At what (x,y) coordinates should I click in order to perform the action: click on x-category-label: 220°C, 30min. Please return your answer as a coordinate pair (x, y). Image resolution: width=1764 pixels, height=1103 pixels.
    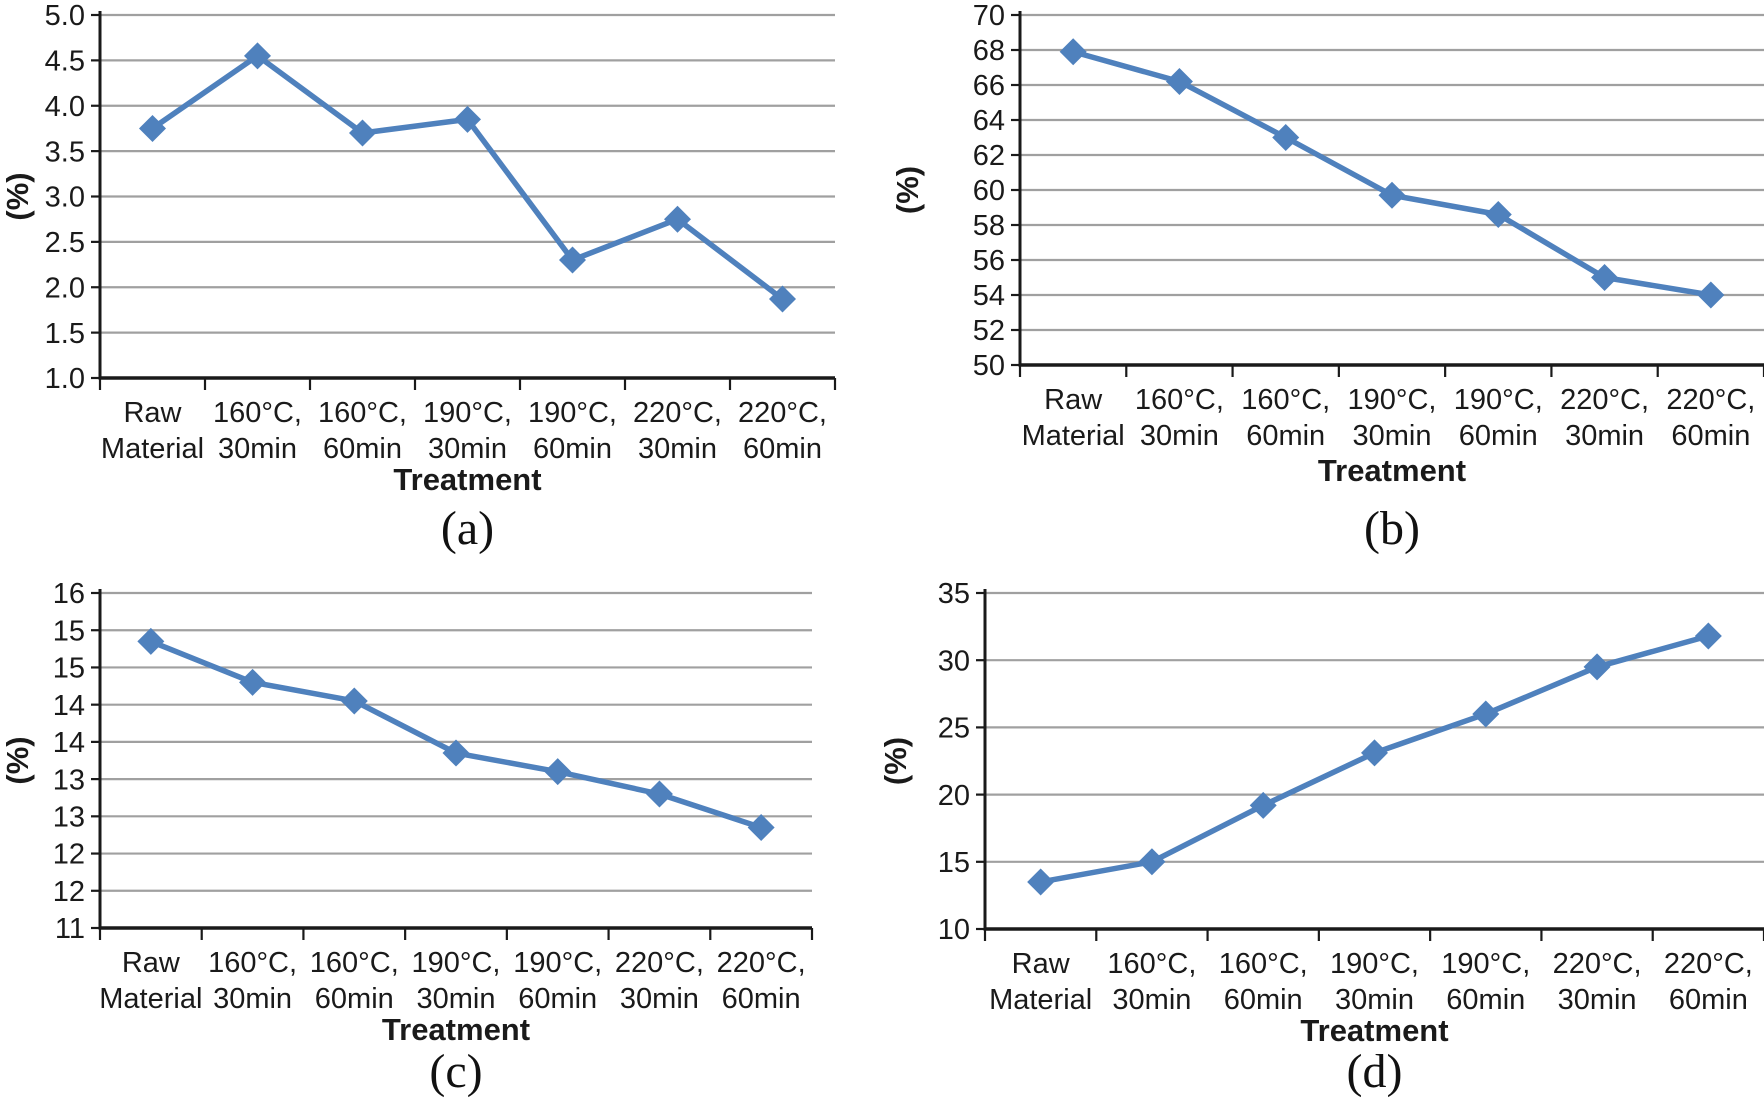
    Looking at the image, I should click on (1597, 982).